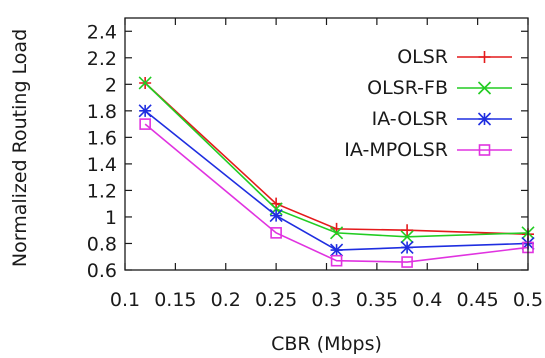 The width and height of the screenshot is (545, 358). I want to click on x-tick-label: 0.1, so click(125, 300).